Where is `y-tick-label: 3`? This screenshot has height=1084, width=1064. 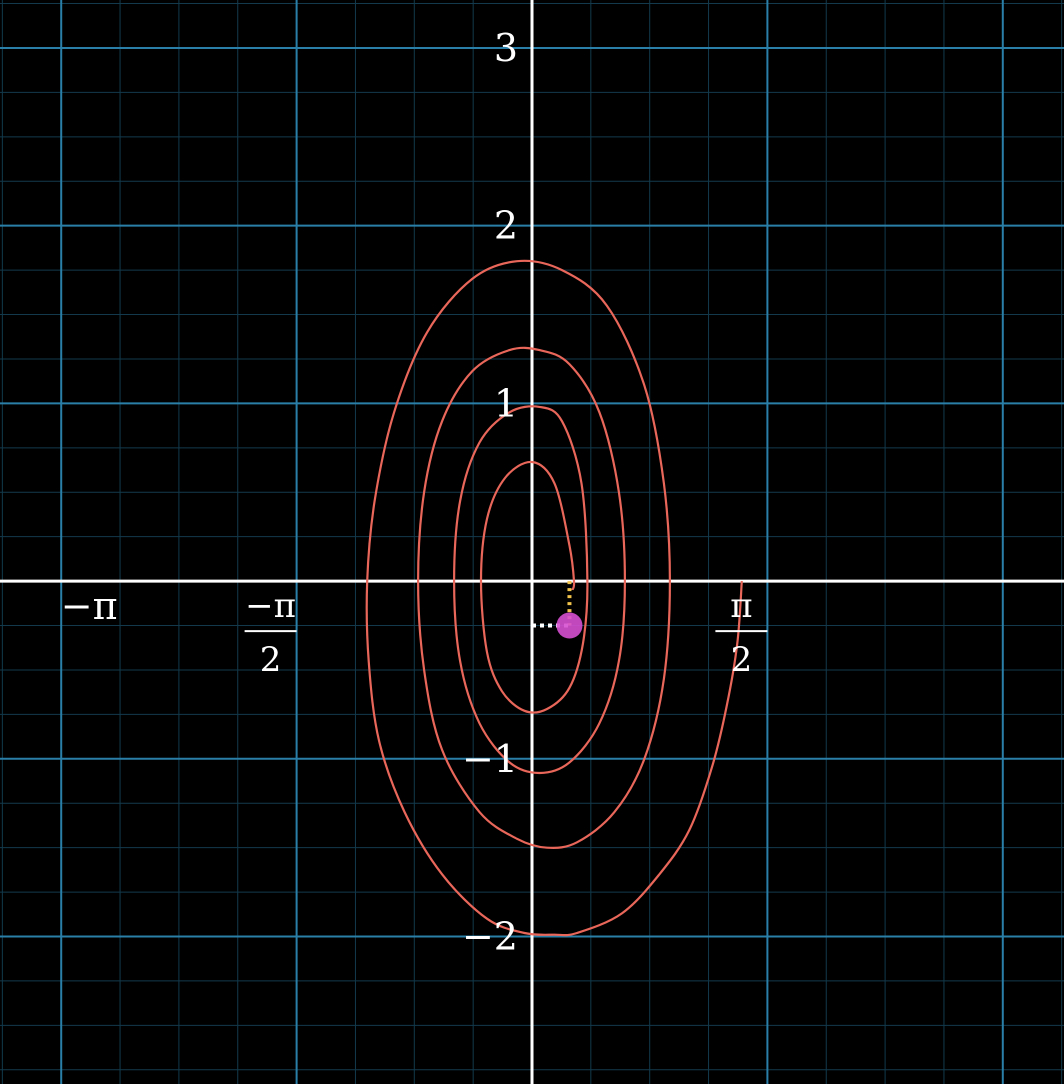 y-tick-label: 3 is located at coordinates (506, 48).